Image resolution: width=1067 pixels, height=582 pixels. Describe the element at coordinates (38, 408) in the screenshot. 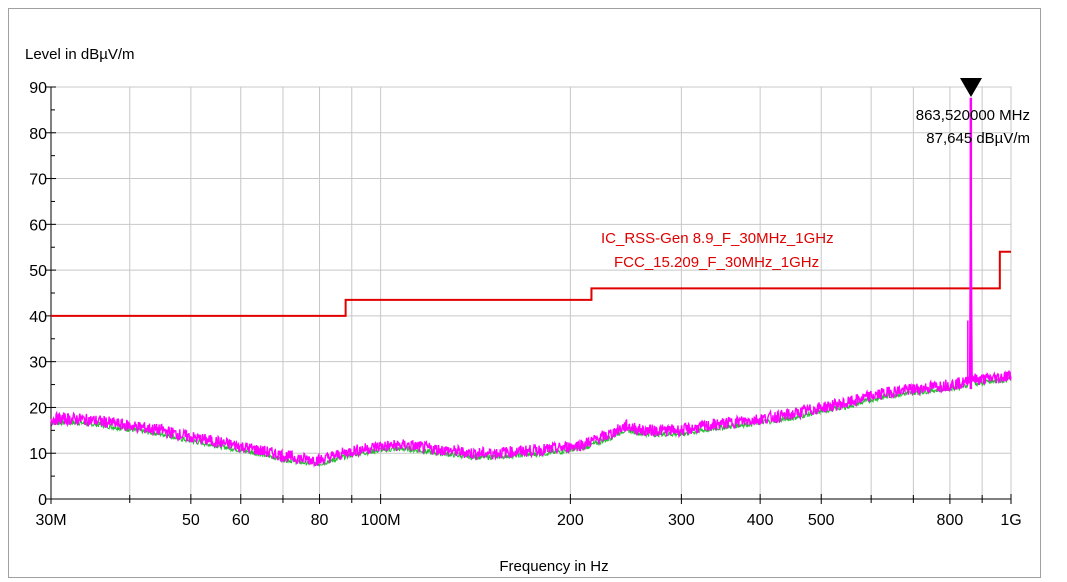

I see `y-tick-label: 20` at that location.